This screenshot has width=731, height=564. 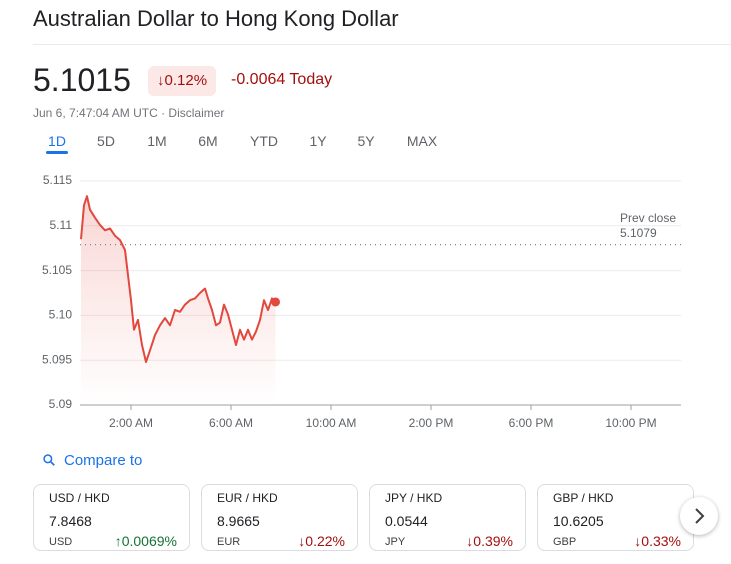 What do you see at coordinates (615, 517) in the screenshot?
I see `currency-card: GBP / HKD 10.6205 GBP ↓0.33%` at bounding box center [615, 517].